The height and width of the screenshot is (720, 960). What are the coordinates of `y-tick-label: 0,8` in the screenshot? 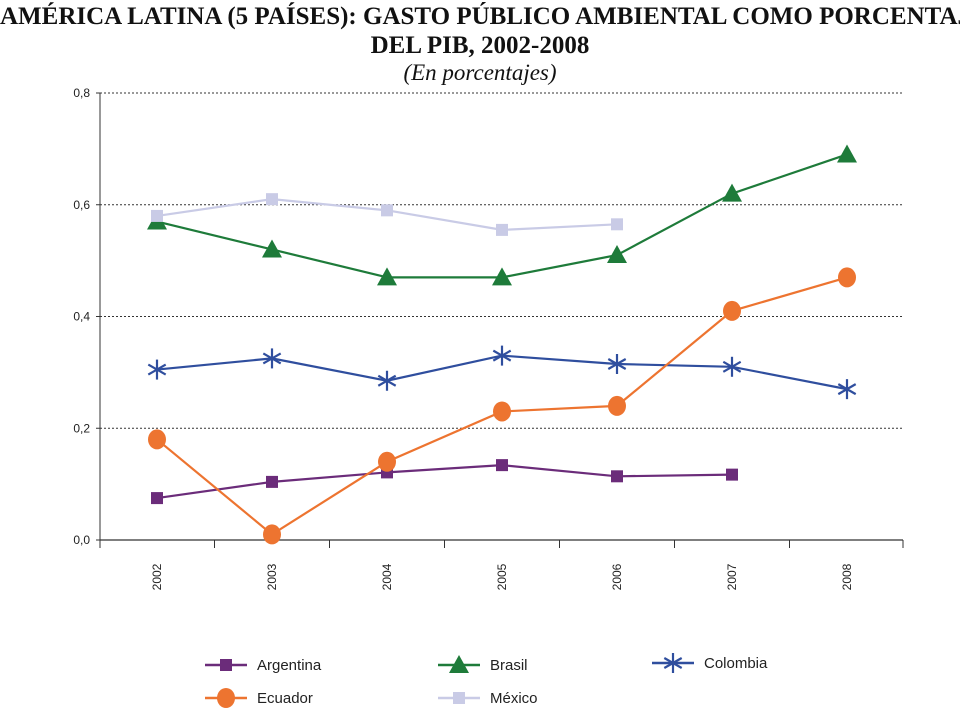 It's located at (81, 93).